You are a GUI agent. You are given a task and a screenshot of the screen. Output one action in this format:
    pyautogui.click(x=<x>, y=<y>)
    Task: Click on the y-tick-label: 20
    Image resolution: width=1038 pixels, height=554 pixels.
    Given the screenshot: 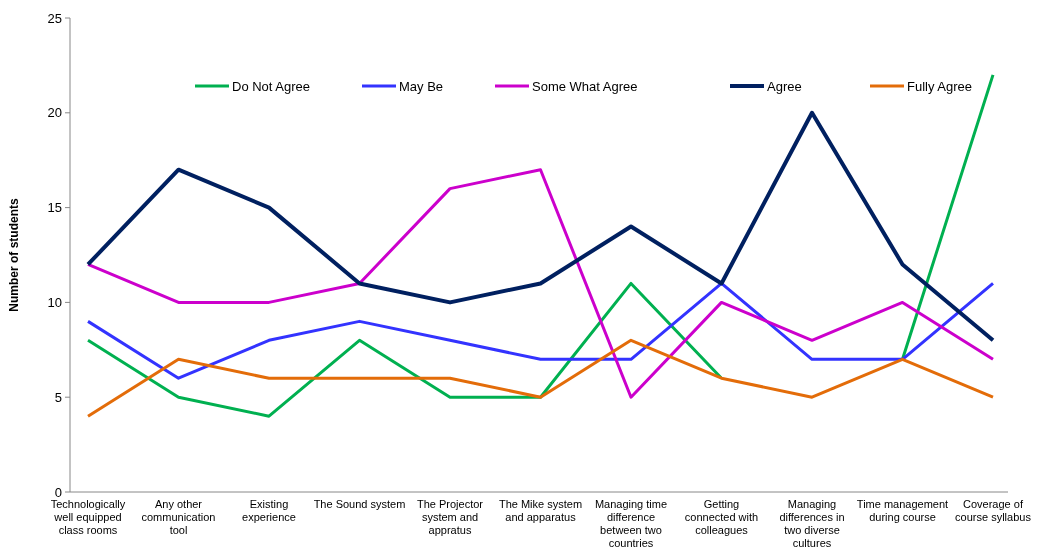 What is the action you would take?
    pyautogui.click(x=54, y=113)
    